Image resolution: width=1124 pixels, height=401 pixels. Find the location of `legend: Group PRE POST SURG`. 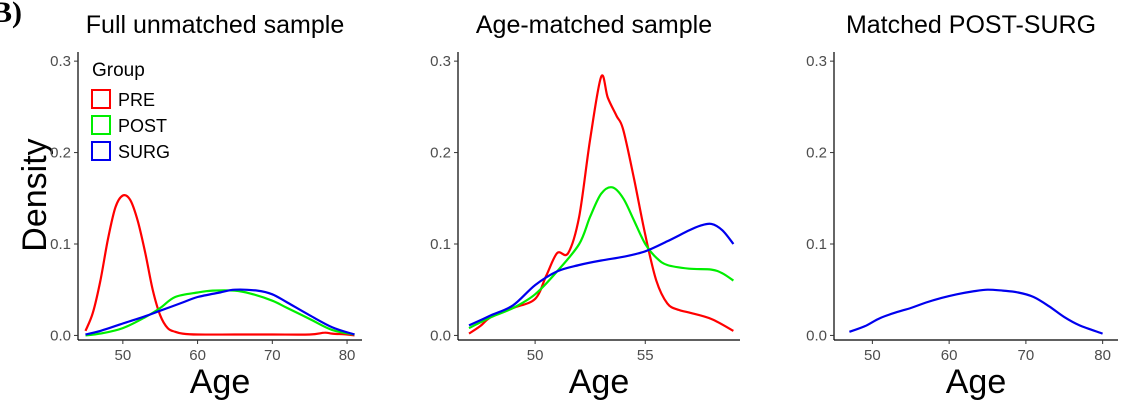

legend: Group PRE POST SURG is located at coordinates (130, 111).